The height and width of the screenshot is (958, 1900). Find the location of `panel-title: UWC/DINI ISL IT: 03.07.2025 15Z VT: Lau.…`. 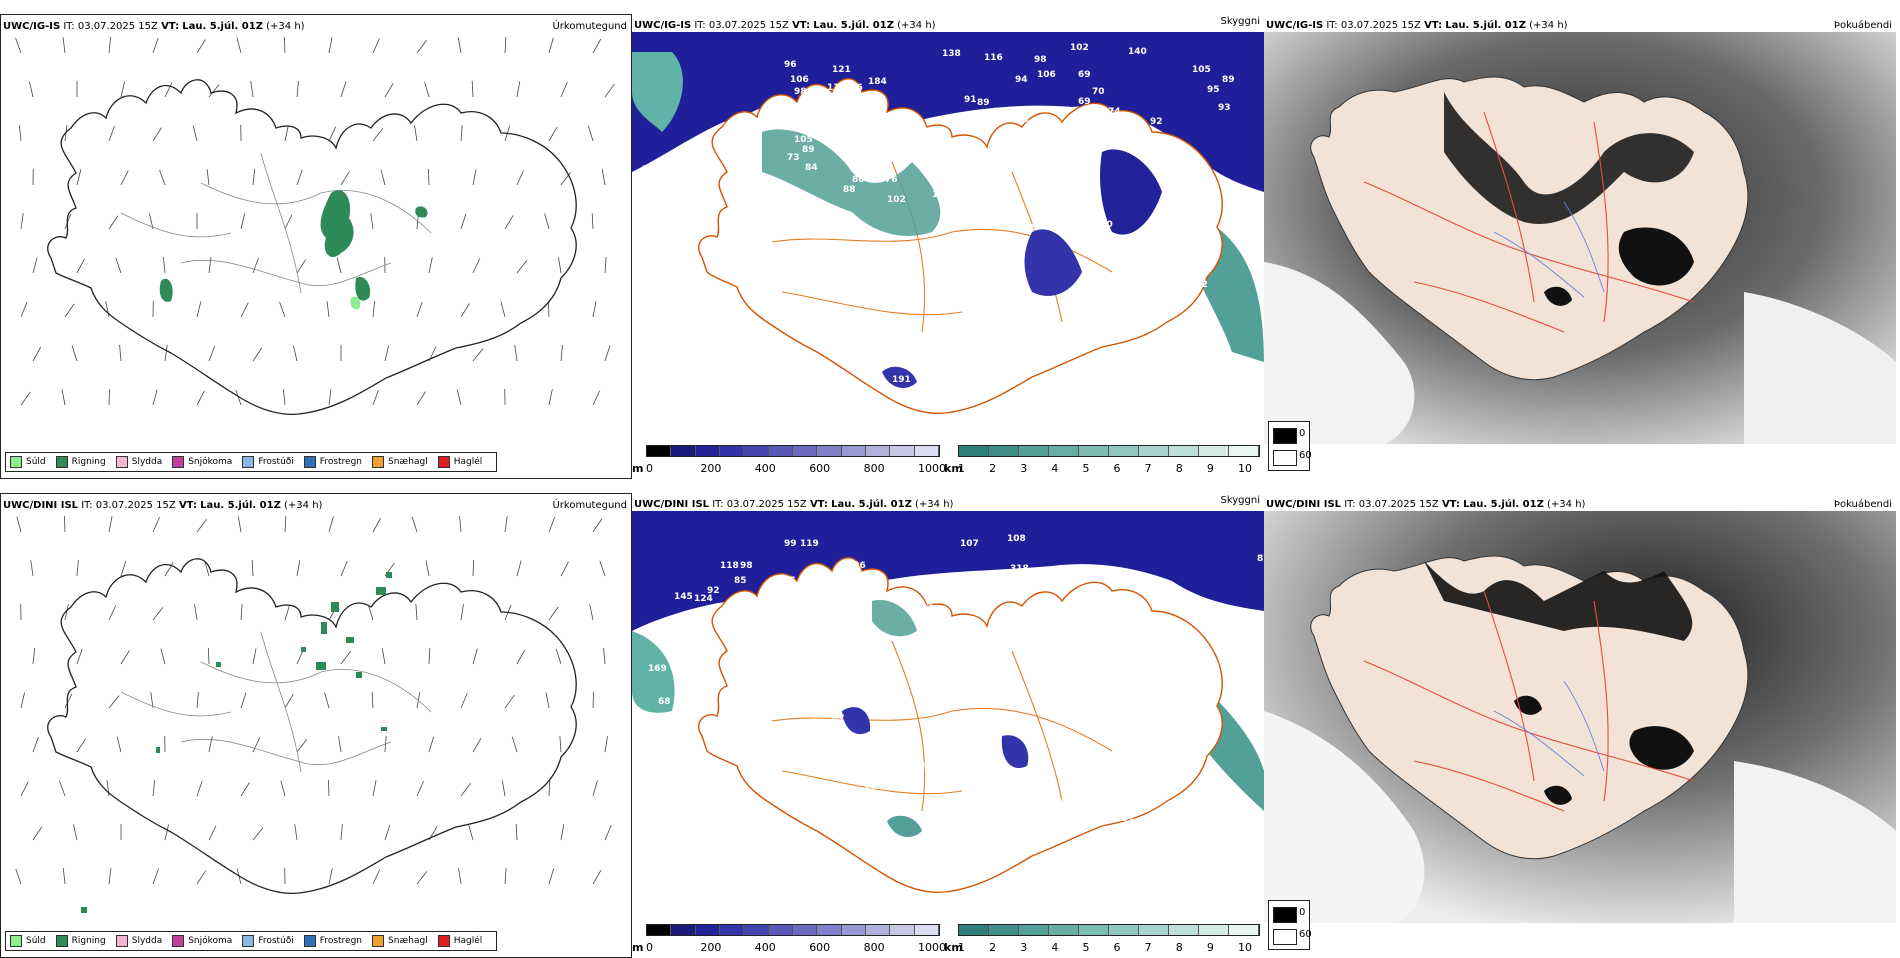

panel-title: UWC/DINI ISL IT: 03.07.2025 15Z VT: Lau.… is located at coordinates (793, 504).